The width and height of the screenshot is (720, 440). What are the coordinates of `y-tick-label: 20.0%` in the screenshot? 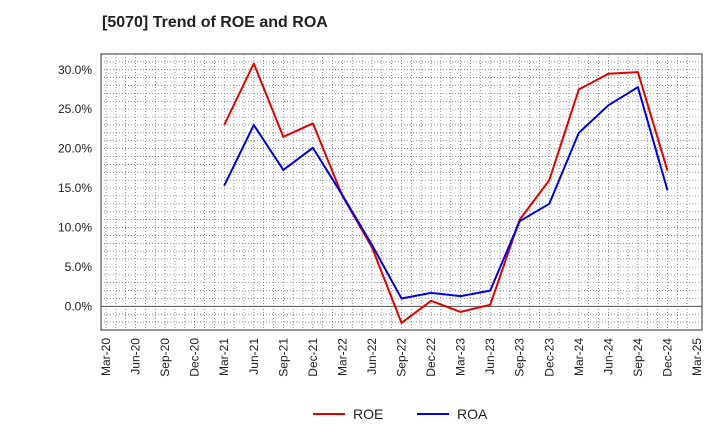 It's located at (75, 149).